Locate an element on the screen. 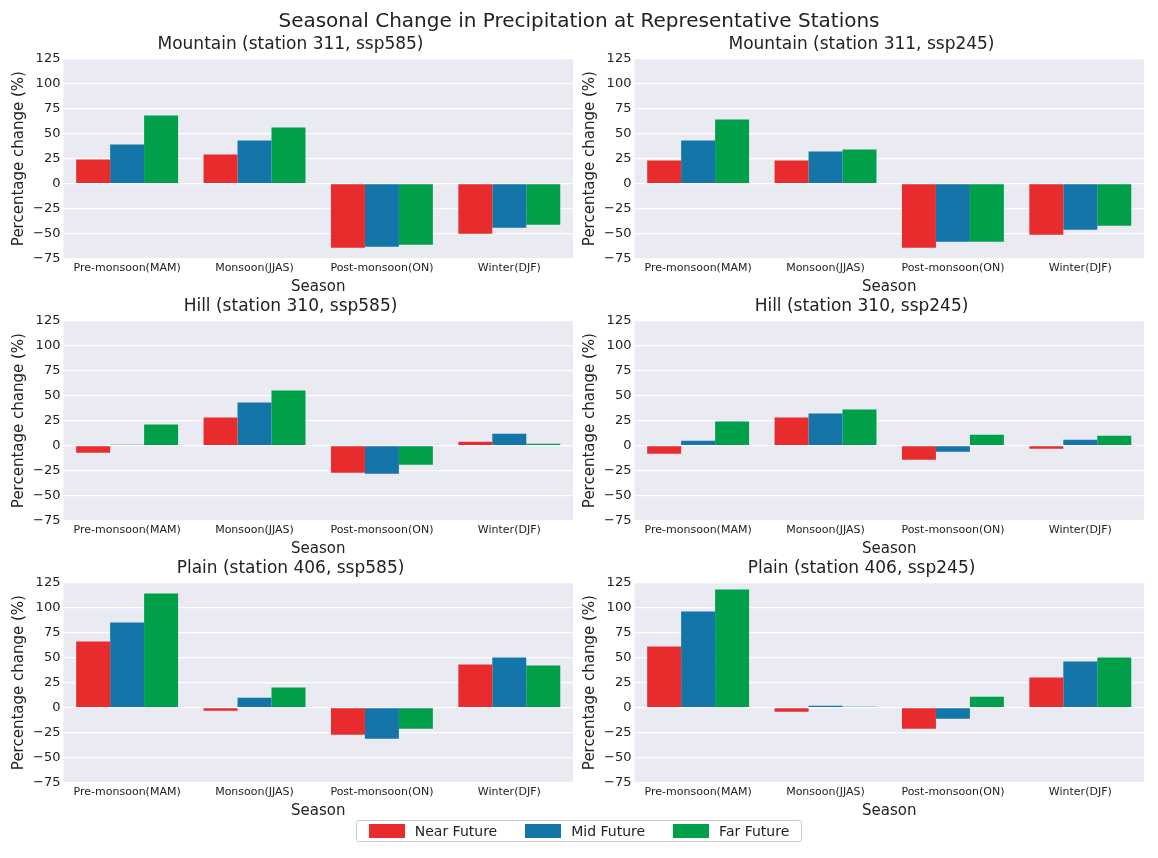 This screenshot has height=858, width=1158. chart-title: Plain (station 406, ssp245) is located at coordinates (861, 566).